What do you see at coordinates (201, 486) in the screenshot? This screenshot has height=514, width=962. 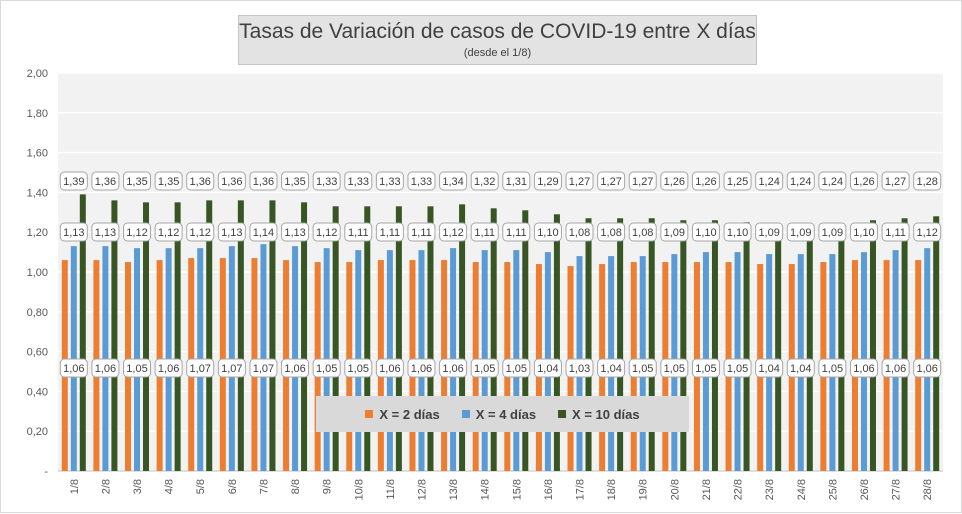 I see `x-tick-label: 5/8` at bounding box center [201, 486].